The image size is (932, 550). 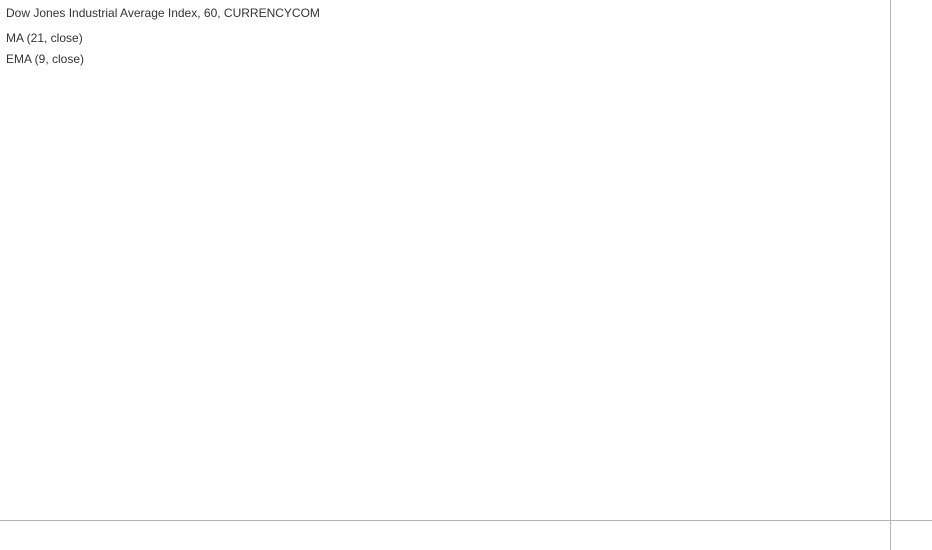 What do you see at coordinates (44, 38) in the screenshot?
I see `legend-entry: MA (21, close)` at bounding box center [44, 38].